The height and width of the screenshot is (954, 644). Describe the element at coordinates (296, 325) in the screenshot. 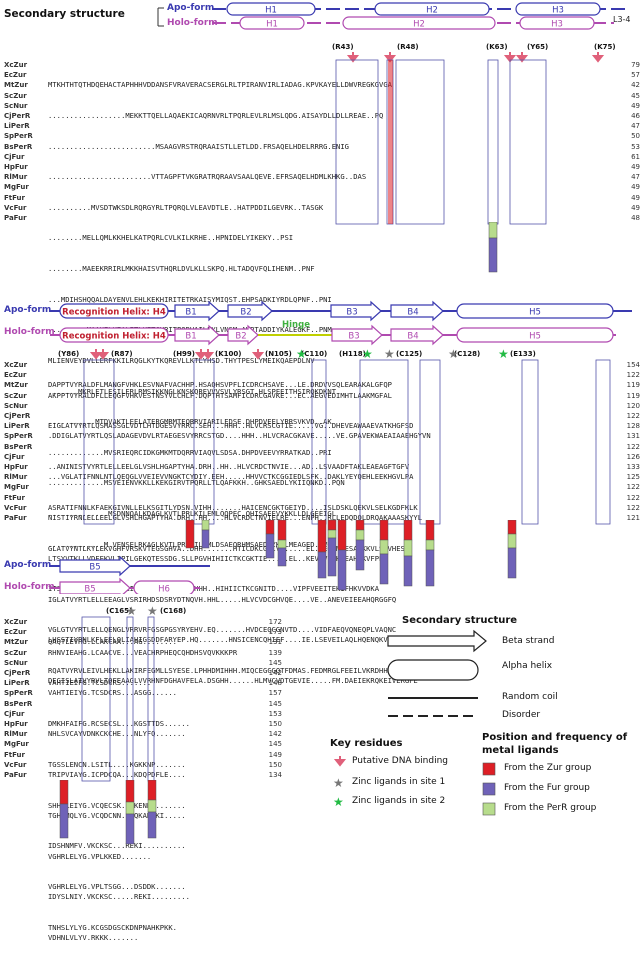

I see `hinge-label: Hinge` at that location.